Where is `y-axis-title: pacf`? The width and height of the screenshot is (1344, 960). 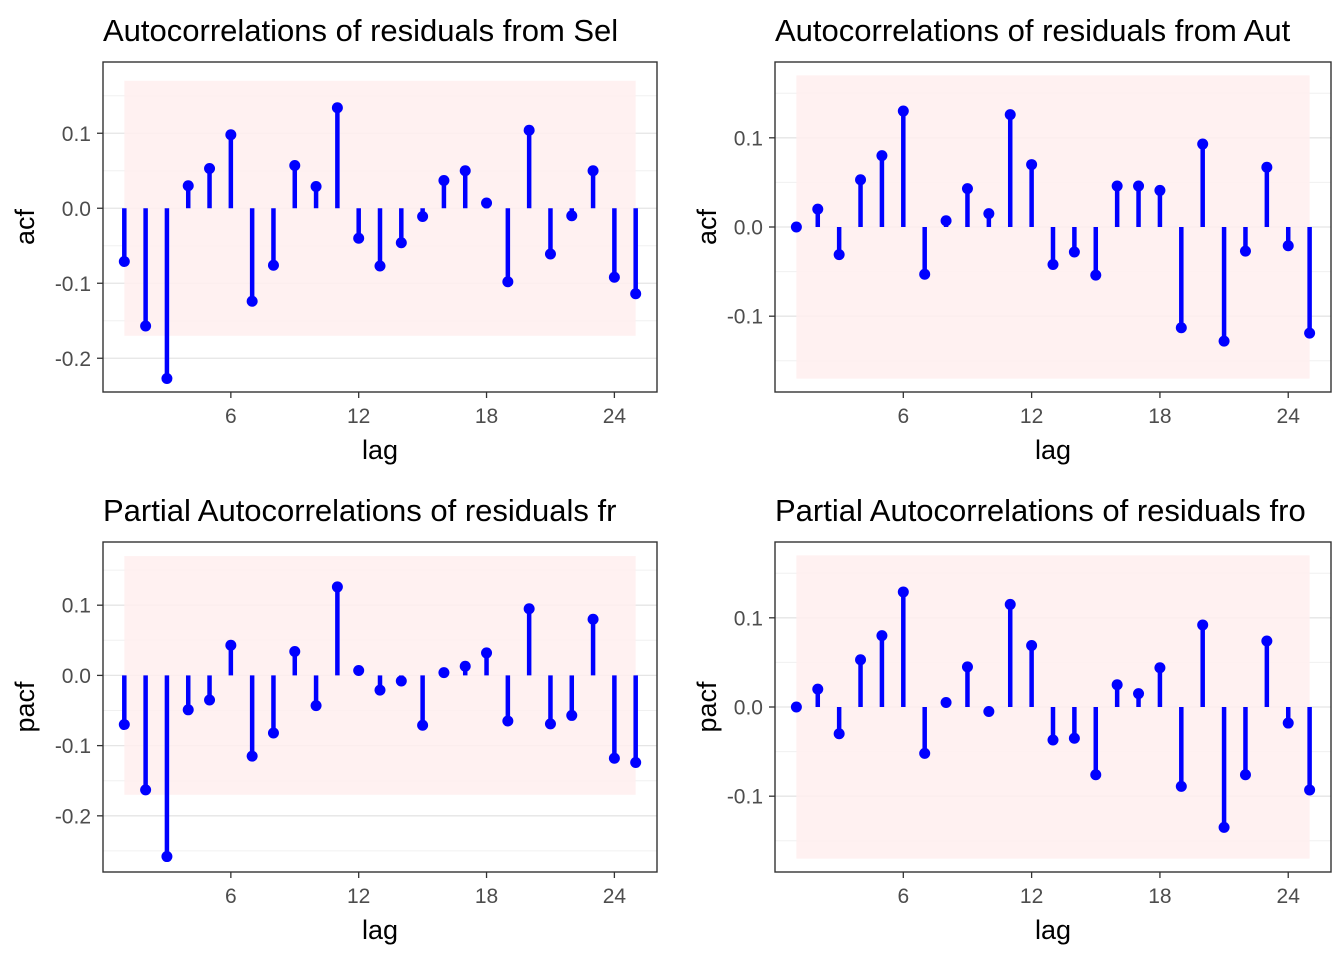 y-axis-title: pacf is located at coordinates (25, 707).